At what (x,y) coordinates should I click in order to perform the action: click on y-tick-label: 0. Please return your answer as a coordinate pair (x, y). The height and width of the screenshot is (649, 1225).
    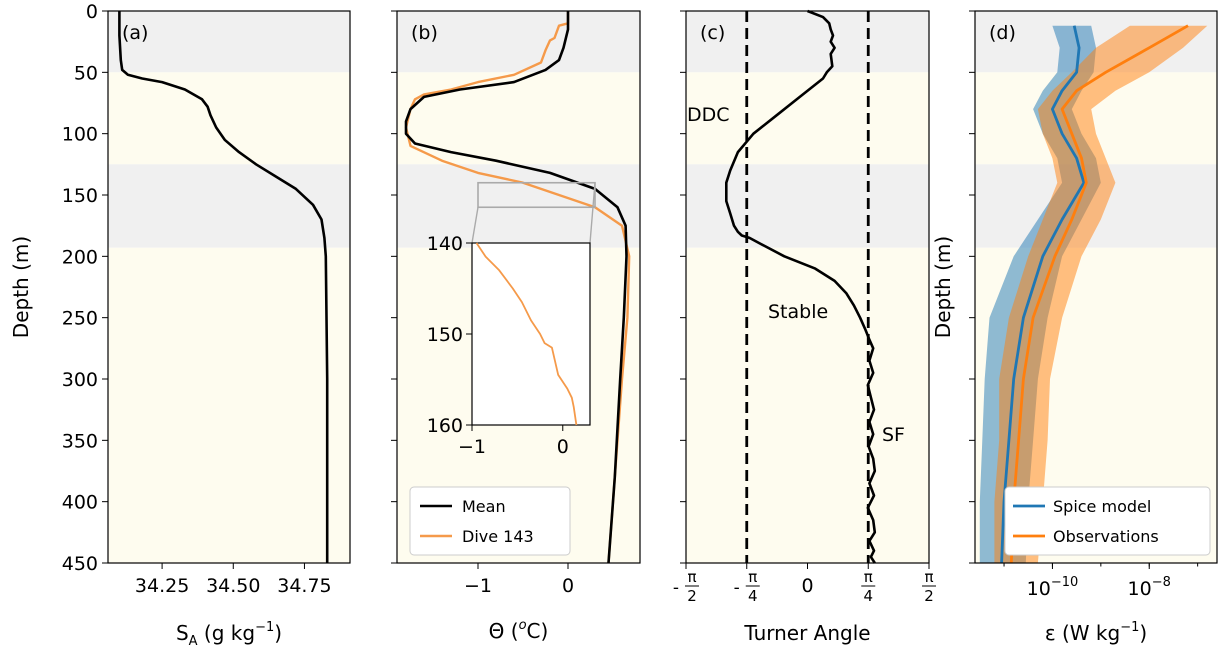
    Looking at the image, I should click on (92, 12).